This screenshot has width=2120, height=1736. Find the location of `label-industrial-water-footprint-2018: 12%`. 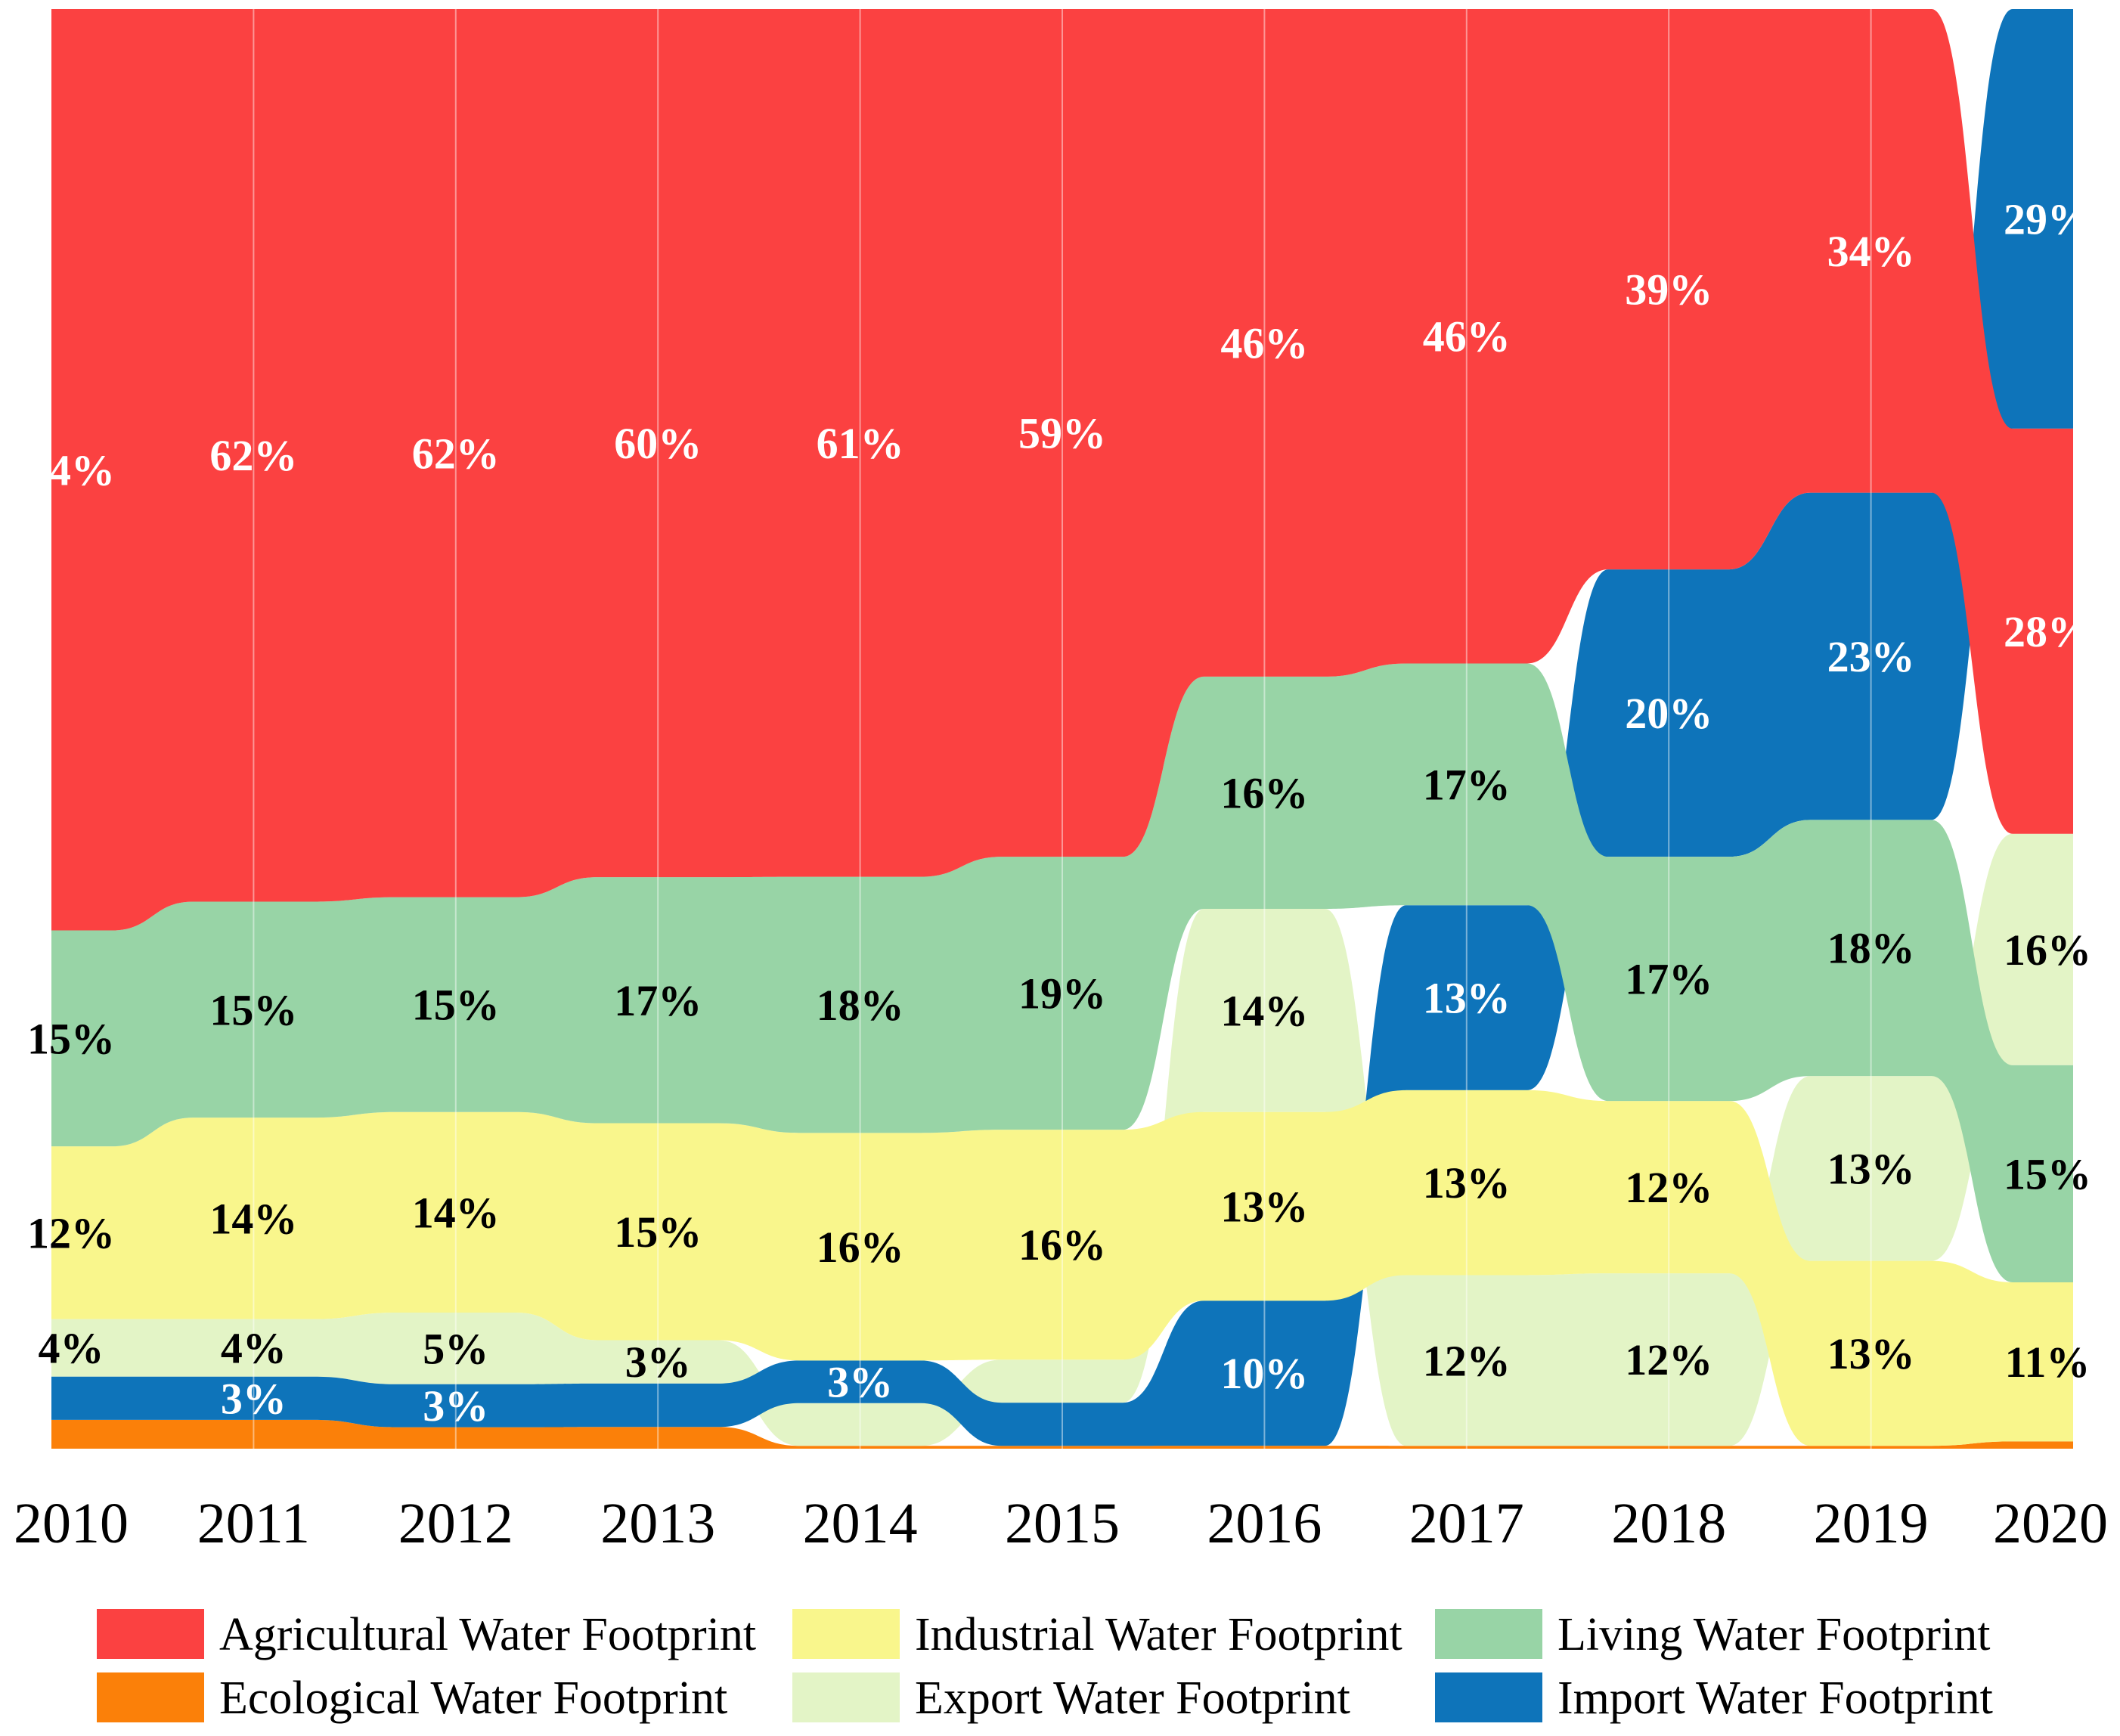

label-industrial-water-footprint-2018: 12% is located at coordinates (1668, 1187).